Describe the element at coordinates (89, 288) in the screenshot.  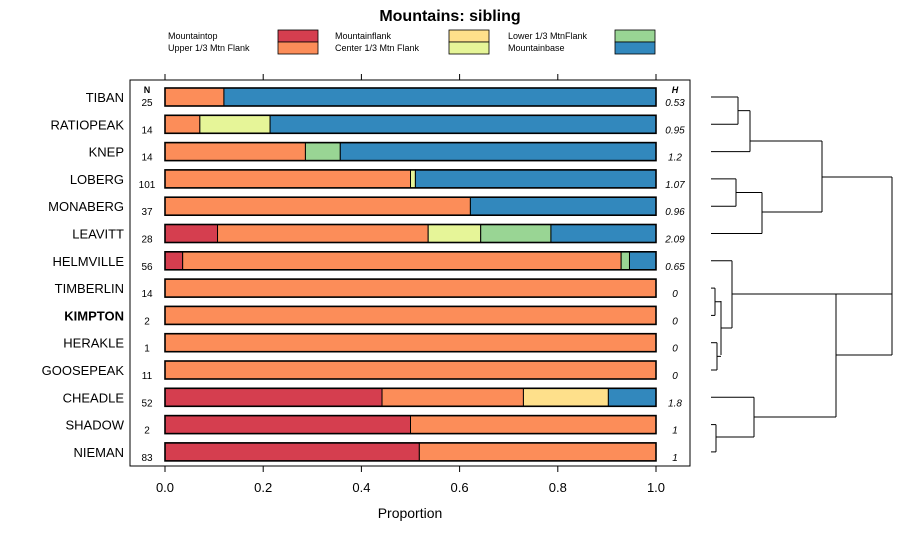
I see `category-label: TIMBERLIN` at that location.